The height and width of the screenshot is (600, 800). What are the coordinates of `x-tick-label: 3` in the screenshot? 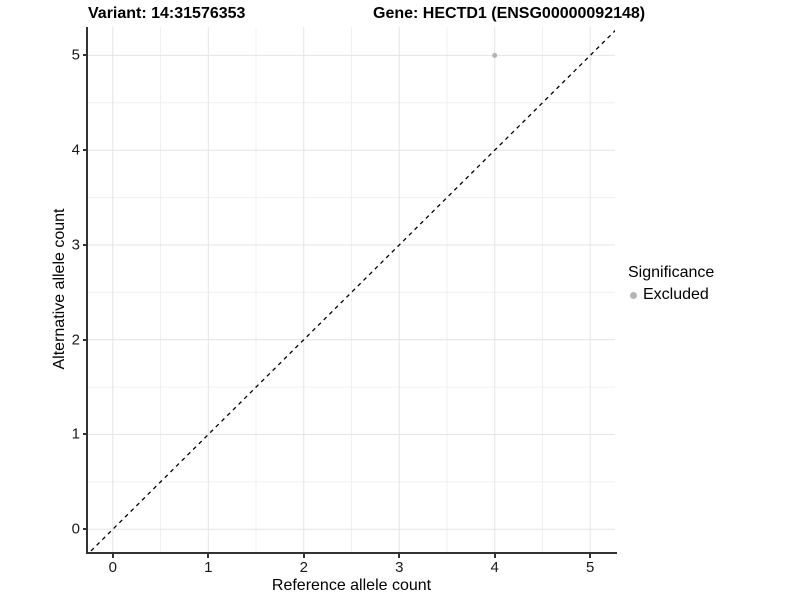 It's located at (399, 567).